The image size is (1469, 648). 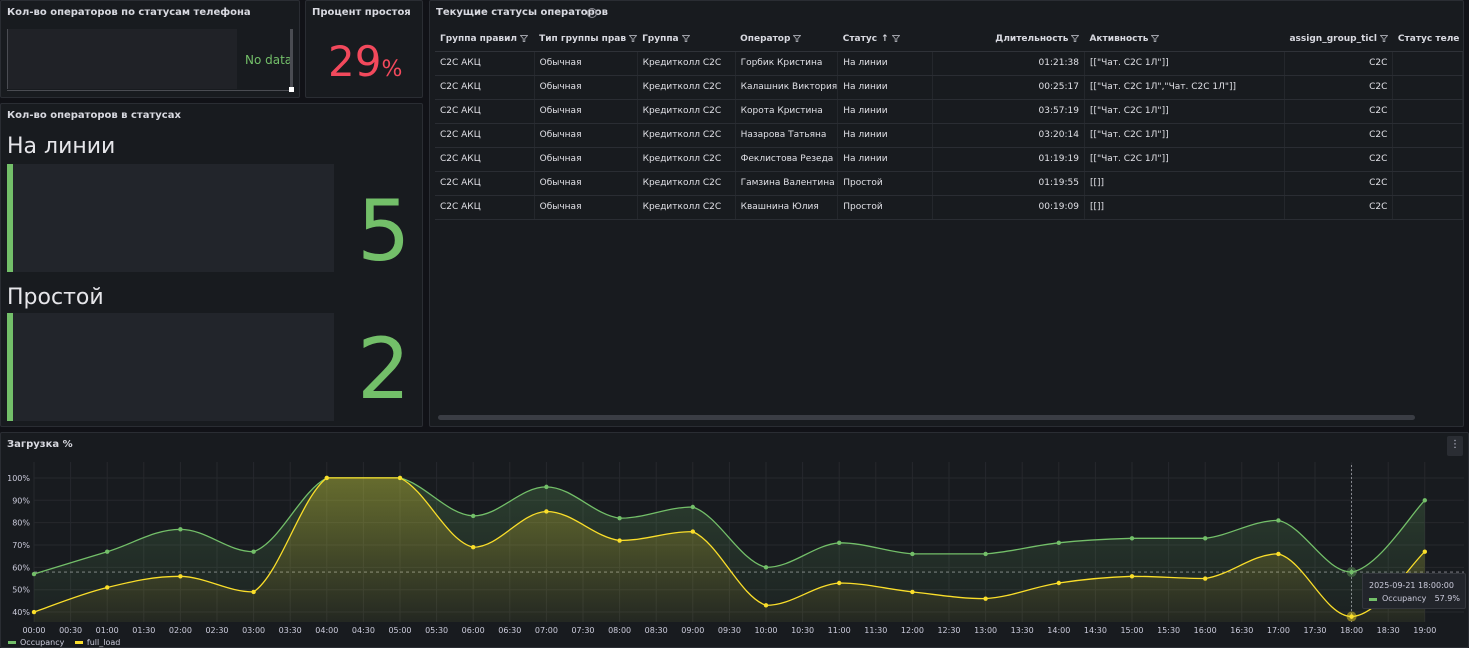 I want to click on horizontal-scrollbar, so click(x=926, y=417).